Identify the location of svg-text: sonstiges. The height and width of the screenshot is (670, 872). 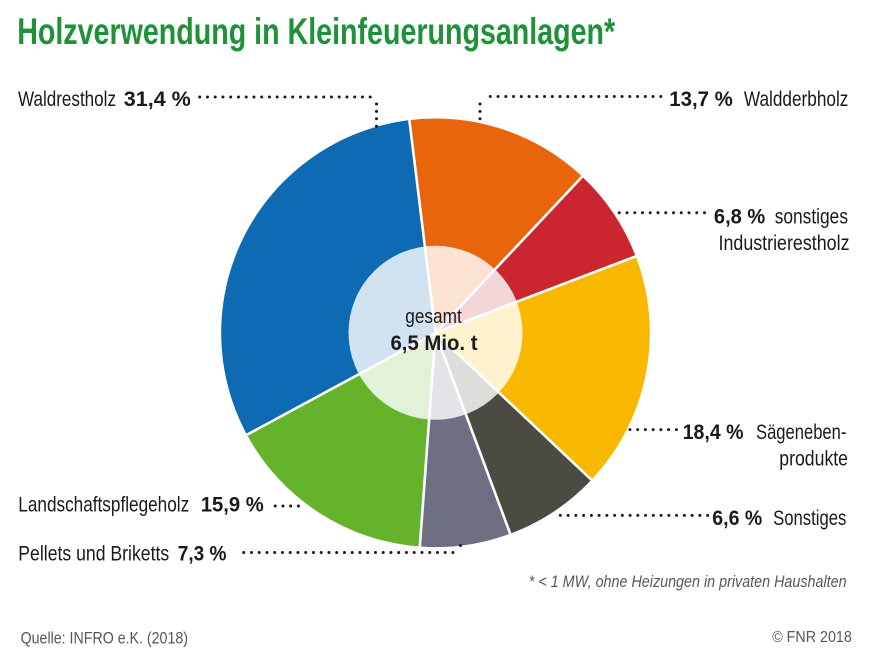
(811, 217).